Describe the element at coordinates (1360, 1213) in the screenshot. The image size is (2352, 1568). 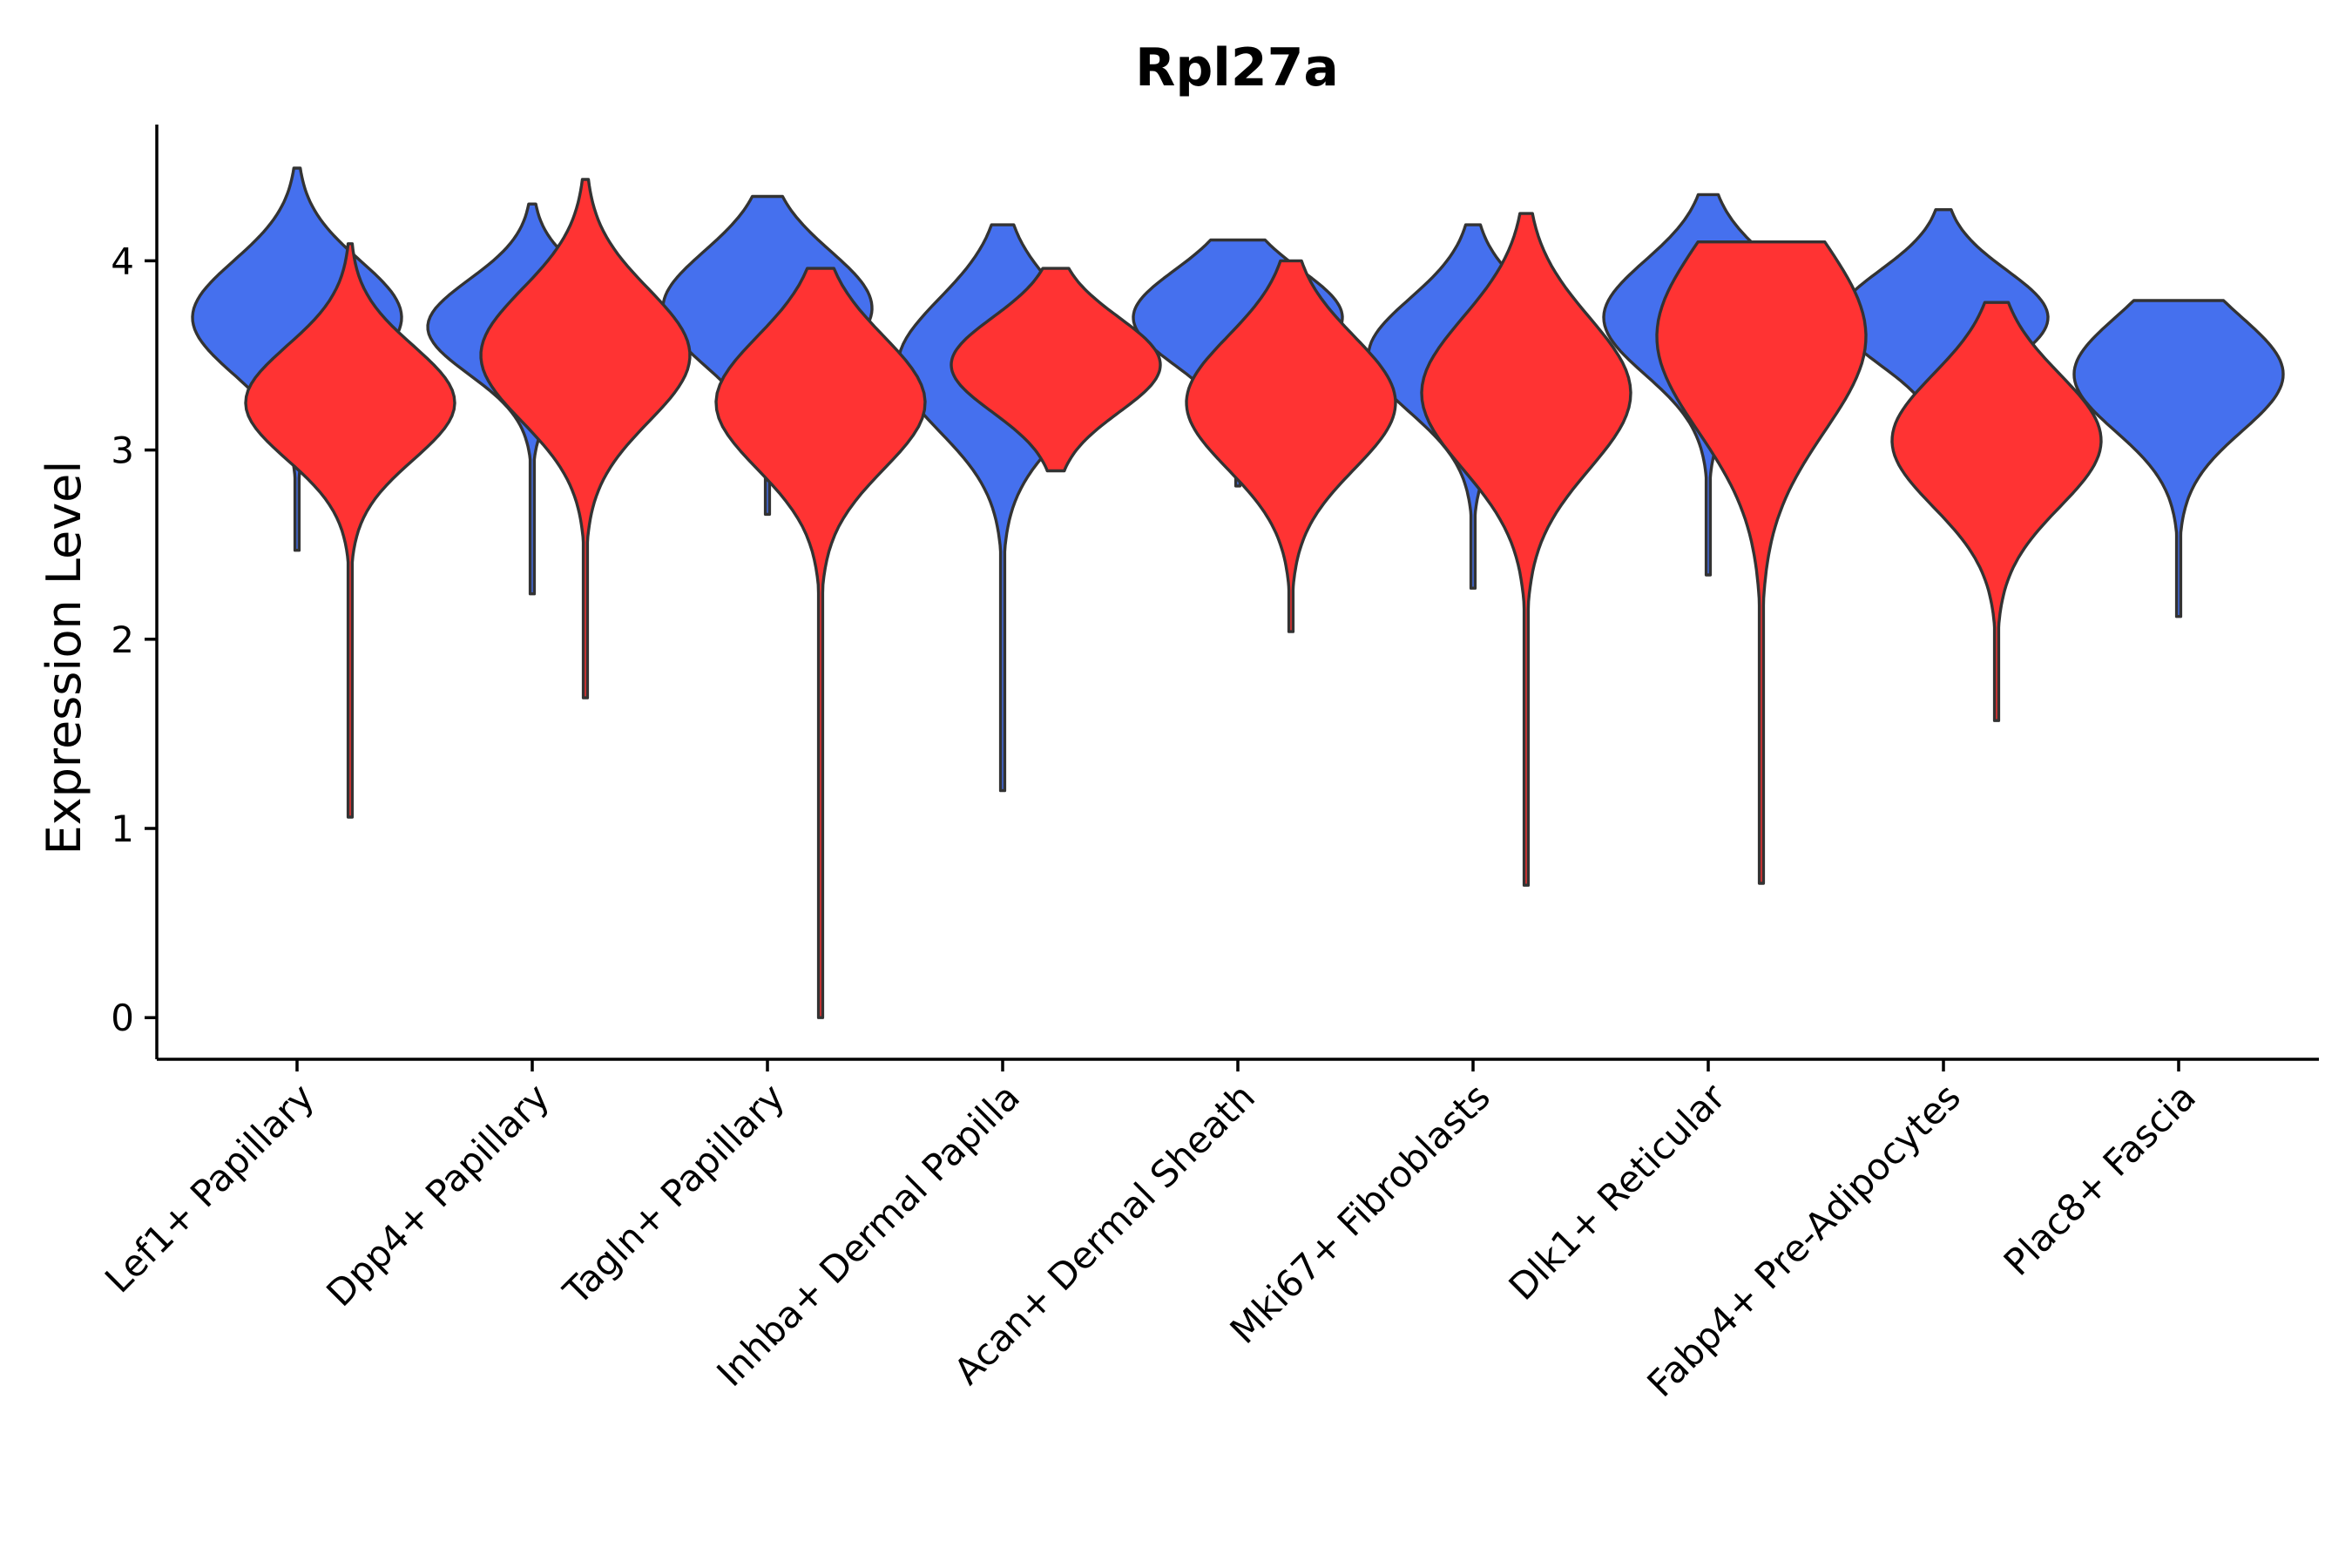
I see `x-tick-label: Mki67+ Fibroblasts` at that location.